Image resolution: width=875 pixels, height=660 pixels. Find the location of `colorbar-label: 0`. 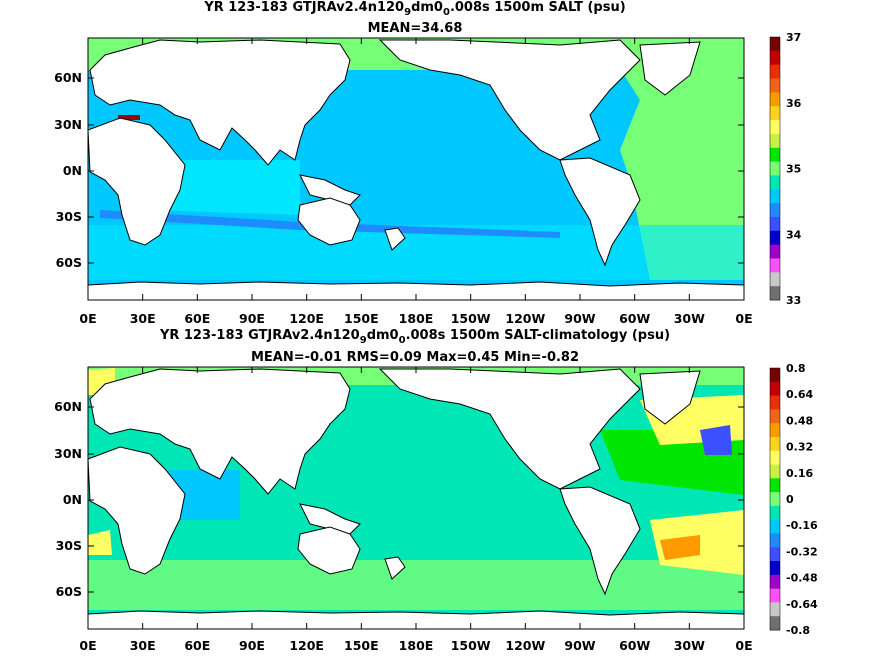

colorbar-label: 0 is located at coordinates (790, 499).